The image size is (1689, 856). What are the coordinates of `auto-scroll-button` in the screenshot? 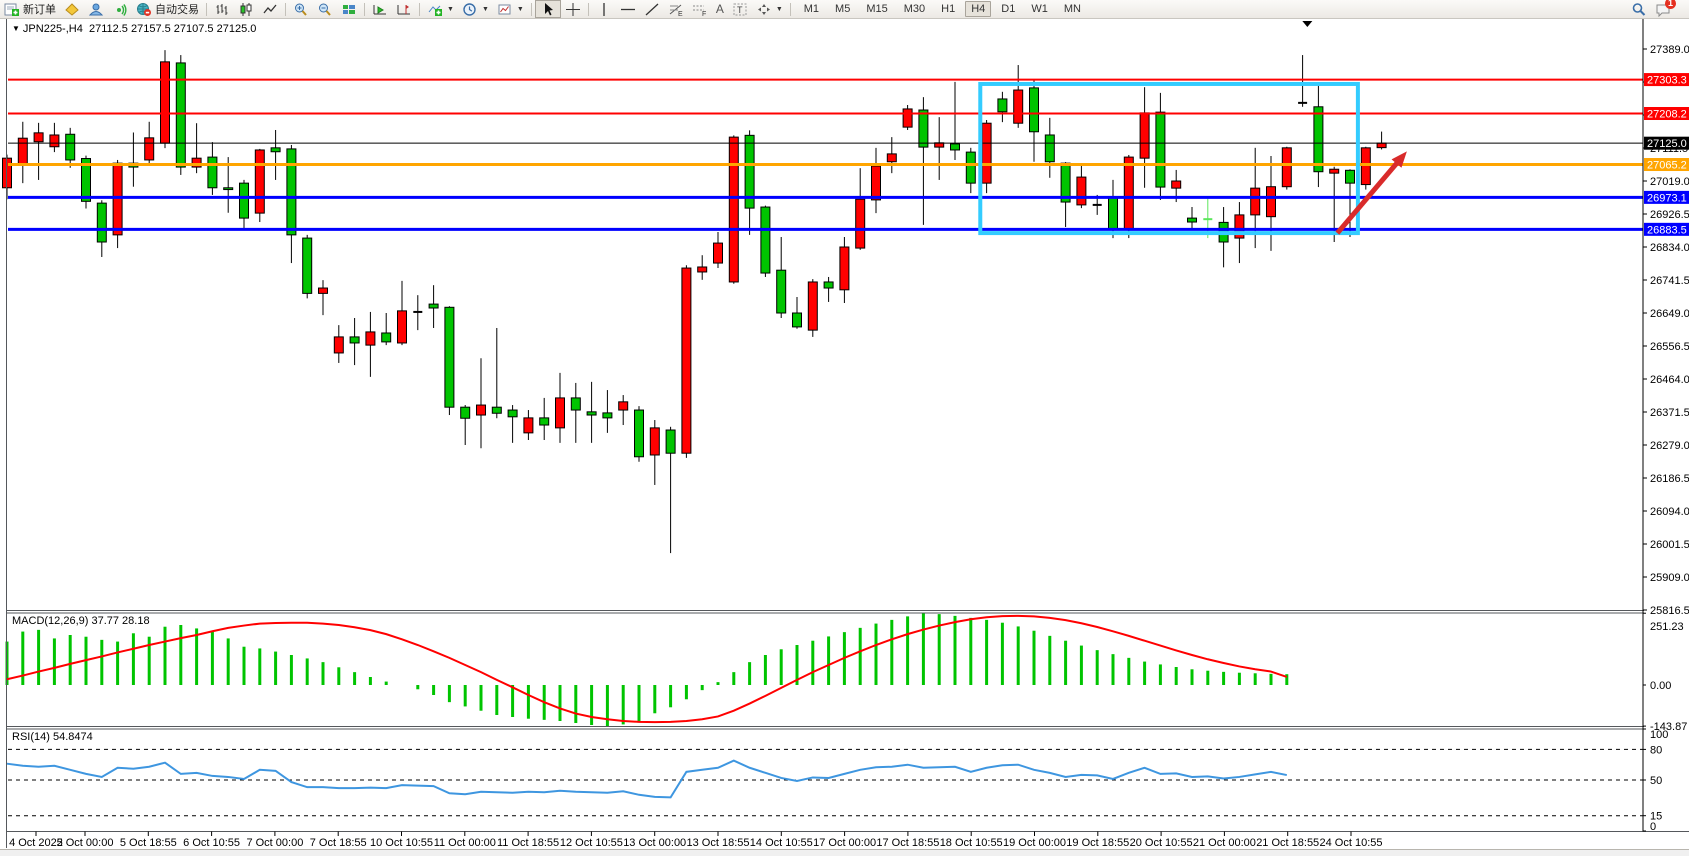 It's located at (380, 9).